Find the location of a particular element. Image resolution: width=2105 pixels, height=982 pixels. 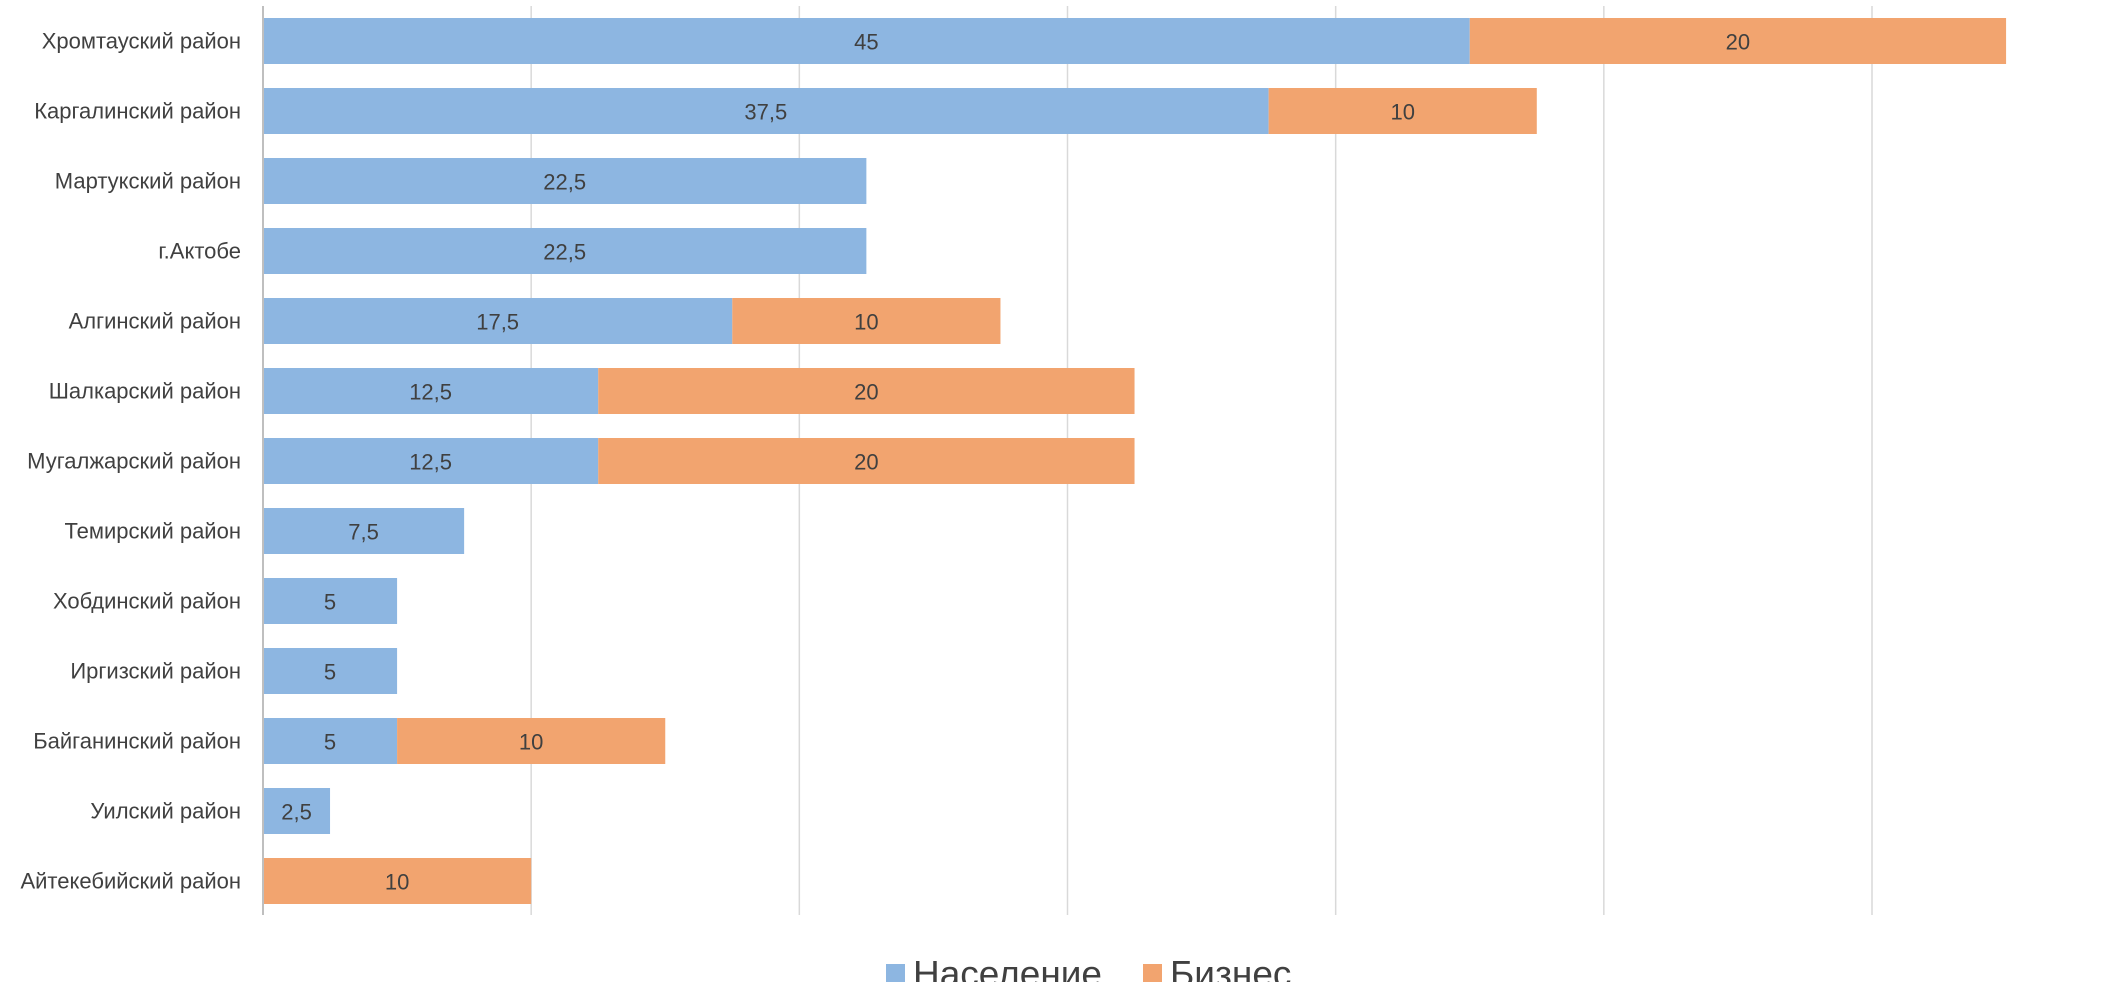

category-label: Байганинский район is located at coordinates (137, 741).